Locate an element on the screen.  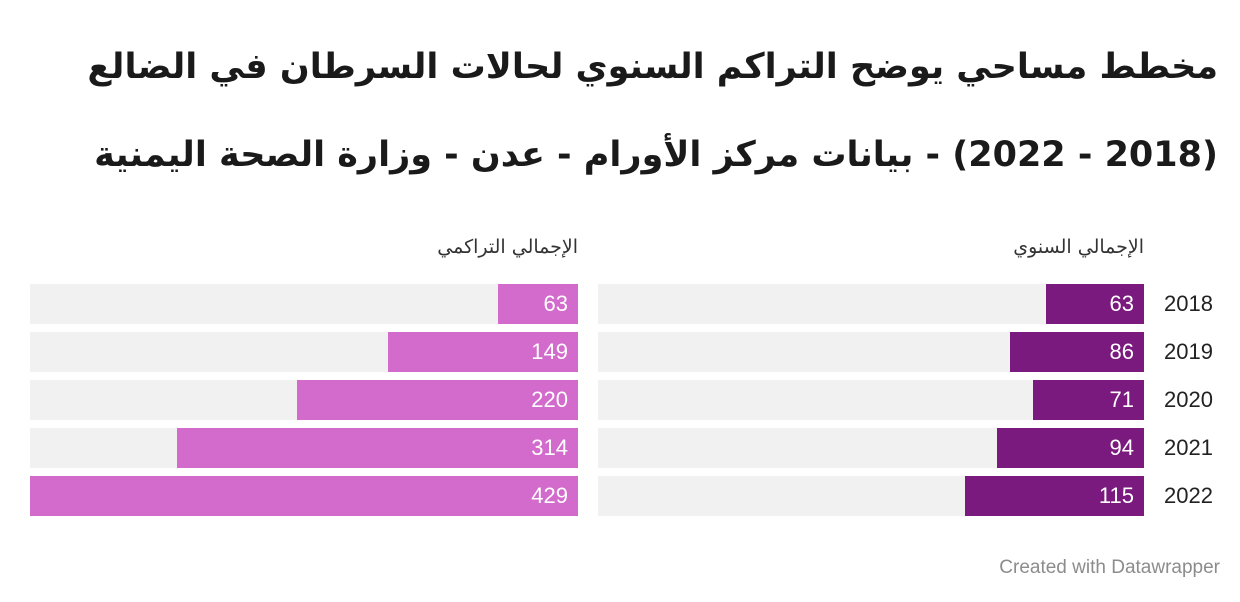
annual-total-header: الإجمالي السنوي is located at coordinates (1078, 247).